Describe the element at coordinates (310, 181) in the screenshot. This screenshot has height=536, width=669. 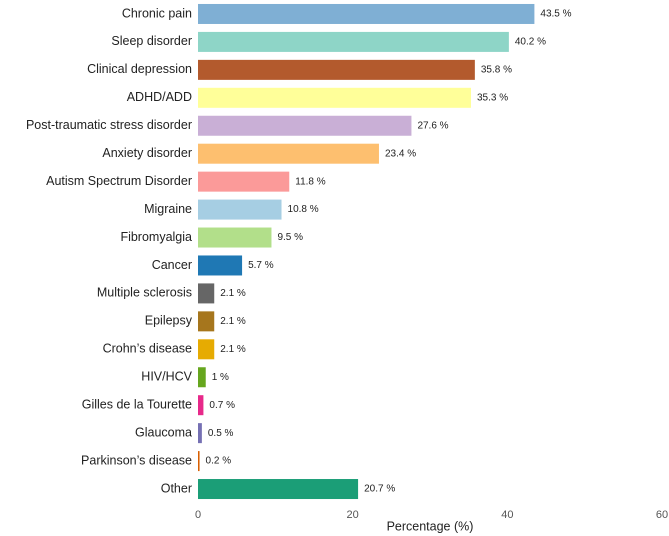
I see `value-label: 11.8 %` at that location.